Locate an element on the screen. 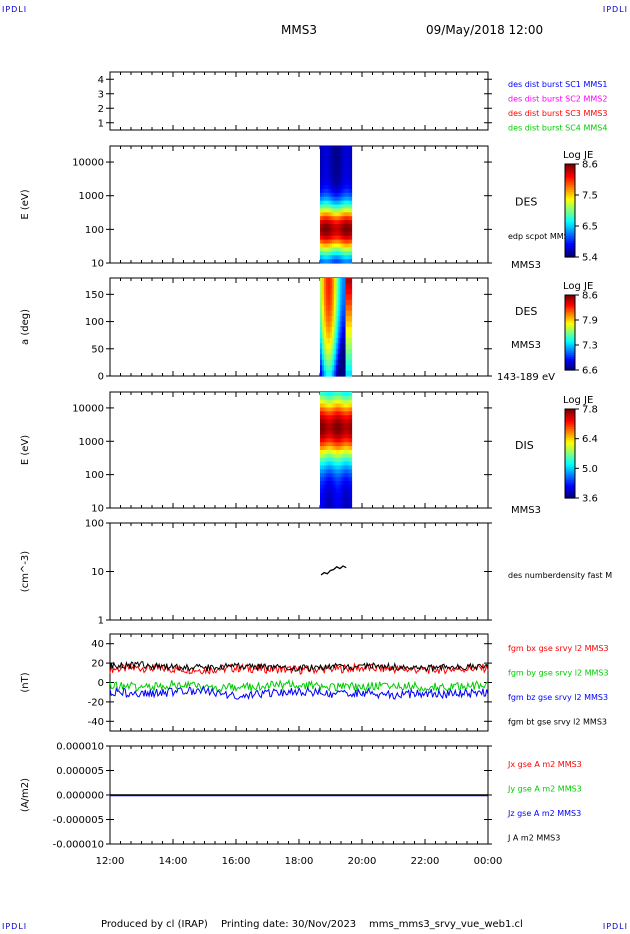 The width and height of the screenshot is (630, 934). colorbar-1-tick-label: 8.6 is located at coordinates (590, 165).